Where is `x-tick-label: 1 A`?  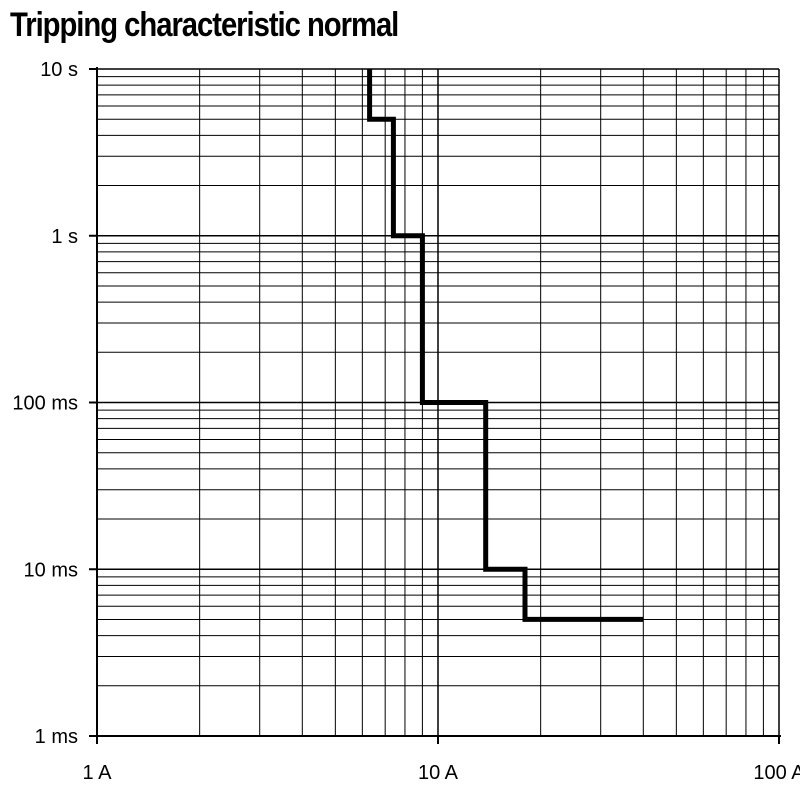 x-tick-label: 1 A is located at coordinates (98, 773).